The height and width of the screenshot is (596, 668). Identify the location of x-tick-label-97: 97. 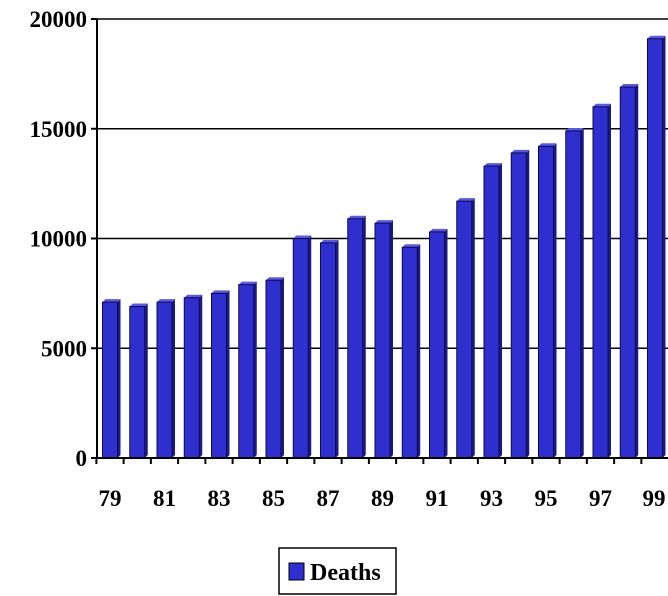
(600, 498).